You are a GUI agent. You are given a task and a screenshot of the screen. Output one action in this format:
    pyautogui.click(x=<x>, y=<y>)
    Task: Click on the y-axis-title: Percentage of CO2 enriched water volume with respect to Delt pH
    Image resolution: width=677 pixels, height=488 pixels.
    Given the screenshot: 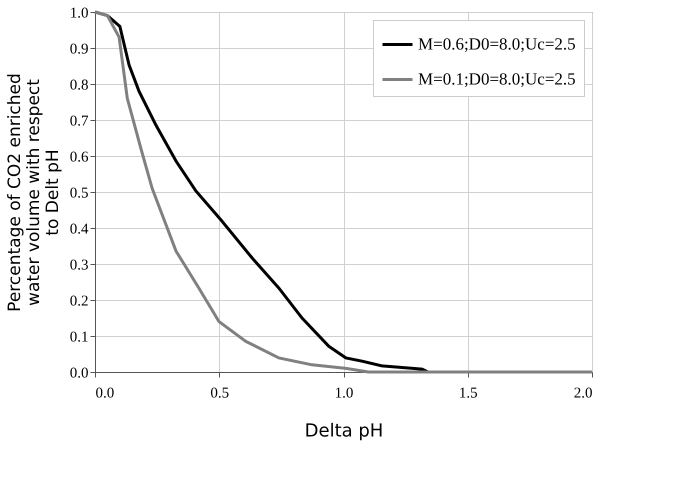 What is the action you would take?
    pyautogui.click(x=33, y=192)
    